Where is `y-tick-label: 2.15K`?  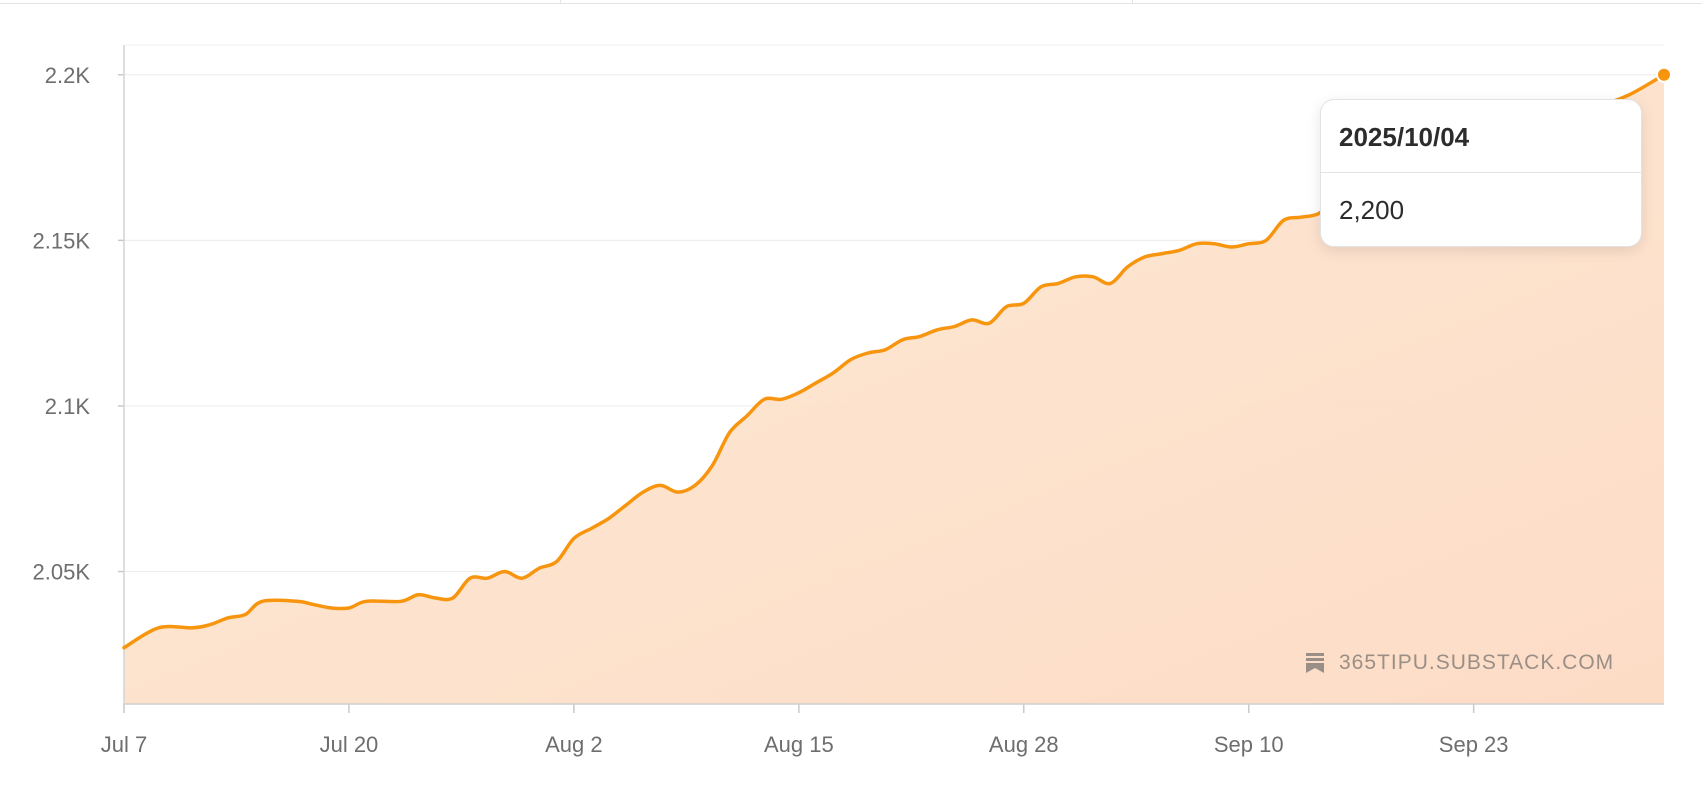 y-tick-label: 2.15K is located at coordinates (62, 240).